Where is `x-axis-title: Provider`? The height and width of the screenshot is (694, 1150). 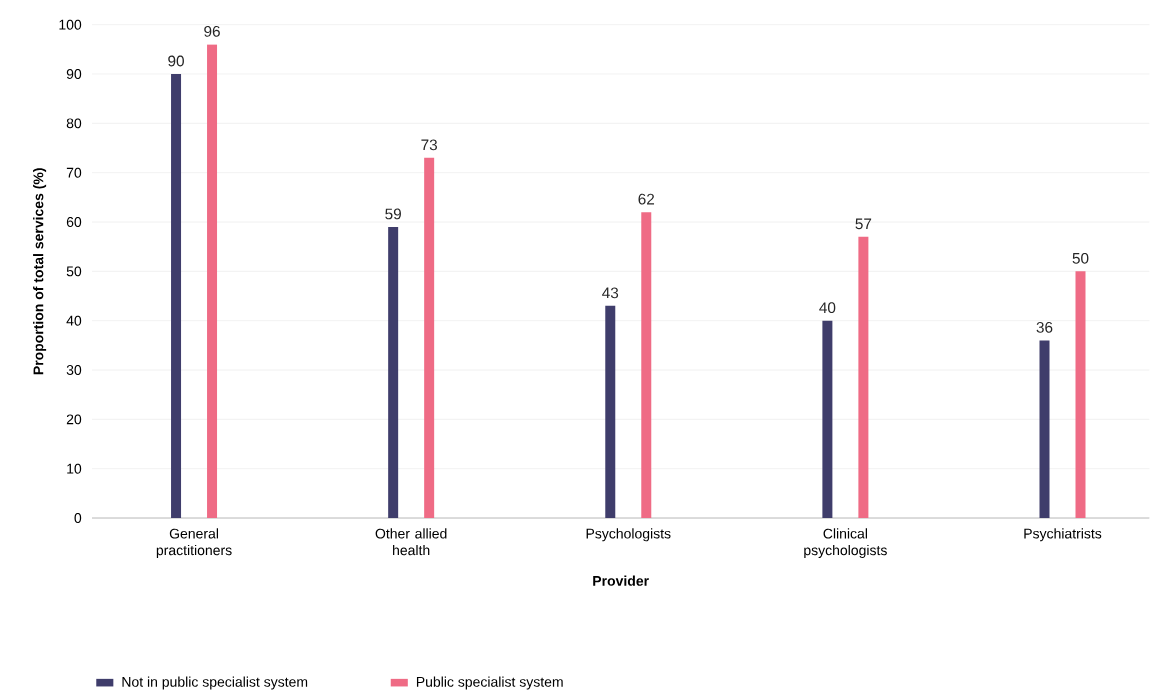 x-axis-title: Provider is located at coordinates (621, 580).